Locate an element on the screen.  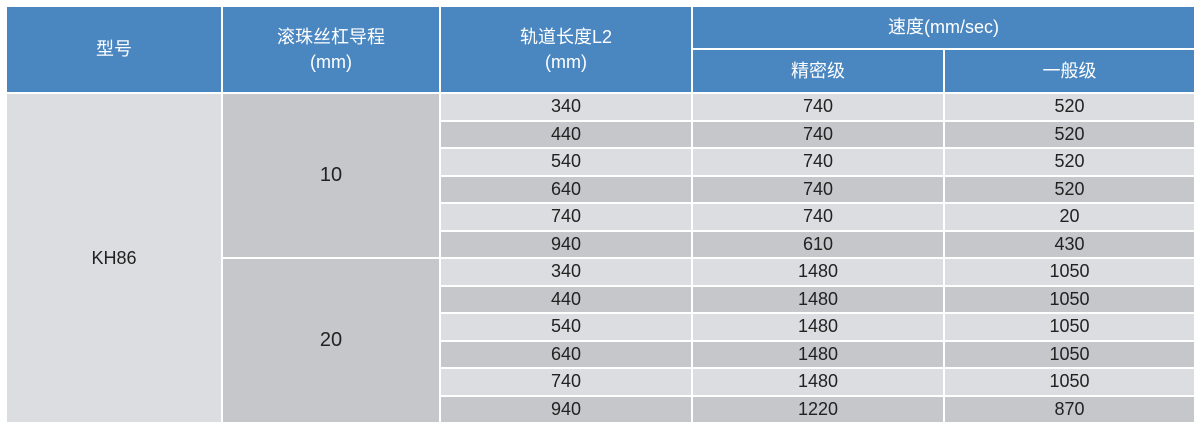
table-row: 740 1480 1050 is located at coordinates (601, 382).